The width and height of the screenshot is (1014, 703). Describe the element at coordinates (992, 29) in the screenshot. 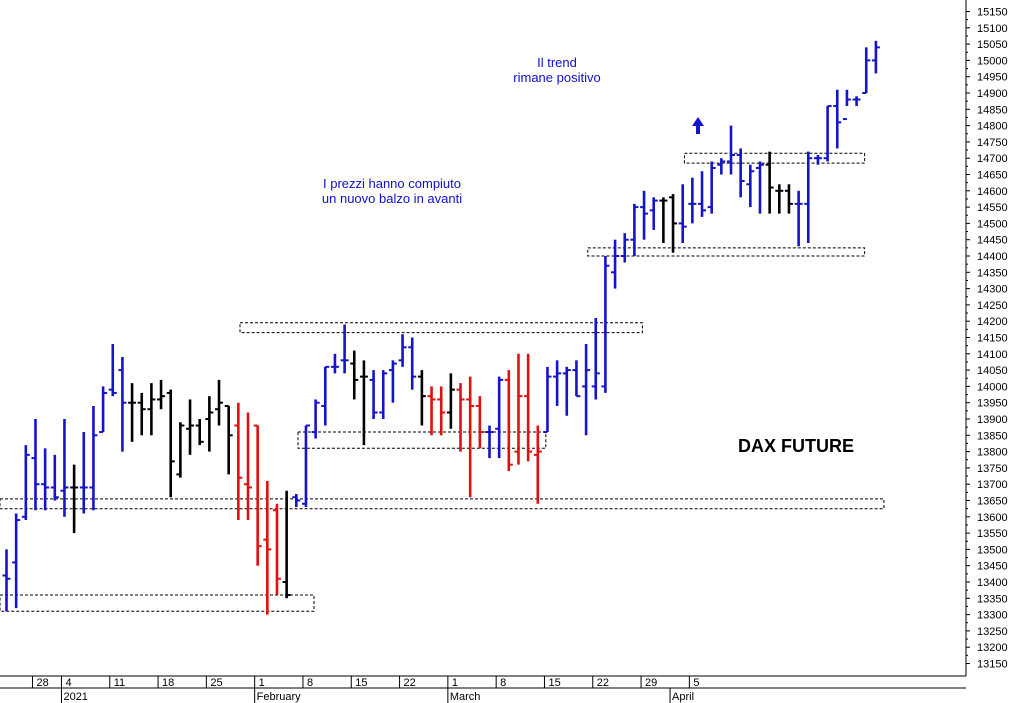

I see `y-tick-label: 15100` at that location.